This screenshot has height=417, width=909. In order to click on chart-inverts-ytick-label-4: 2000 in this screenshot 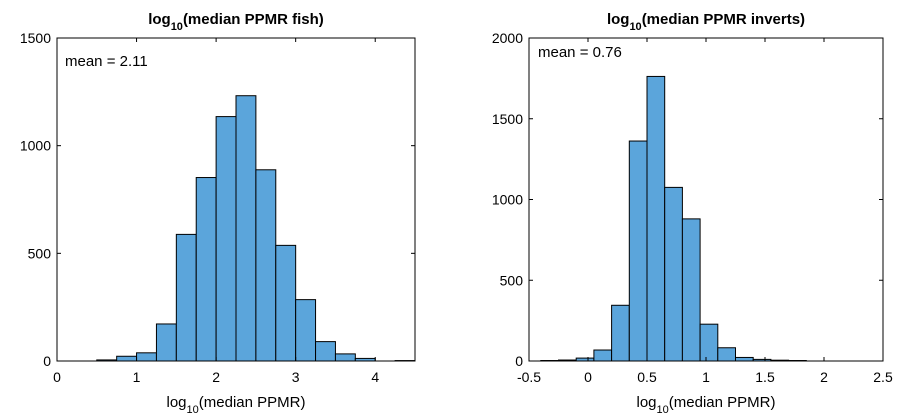, I will do `click(507, 38)`.